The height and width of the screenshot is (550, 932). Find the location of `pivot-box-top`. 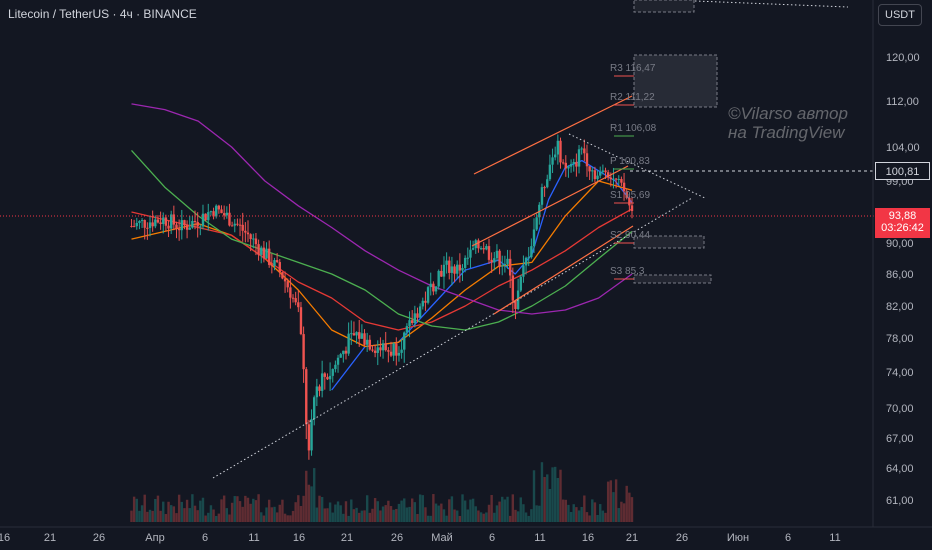

pivot-box-top is located at coordinates (664, 6).